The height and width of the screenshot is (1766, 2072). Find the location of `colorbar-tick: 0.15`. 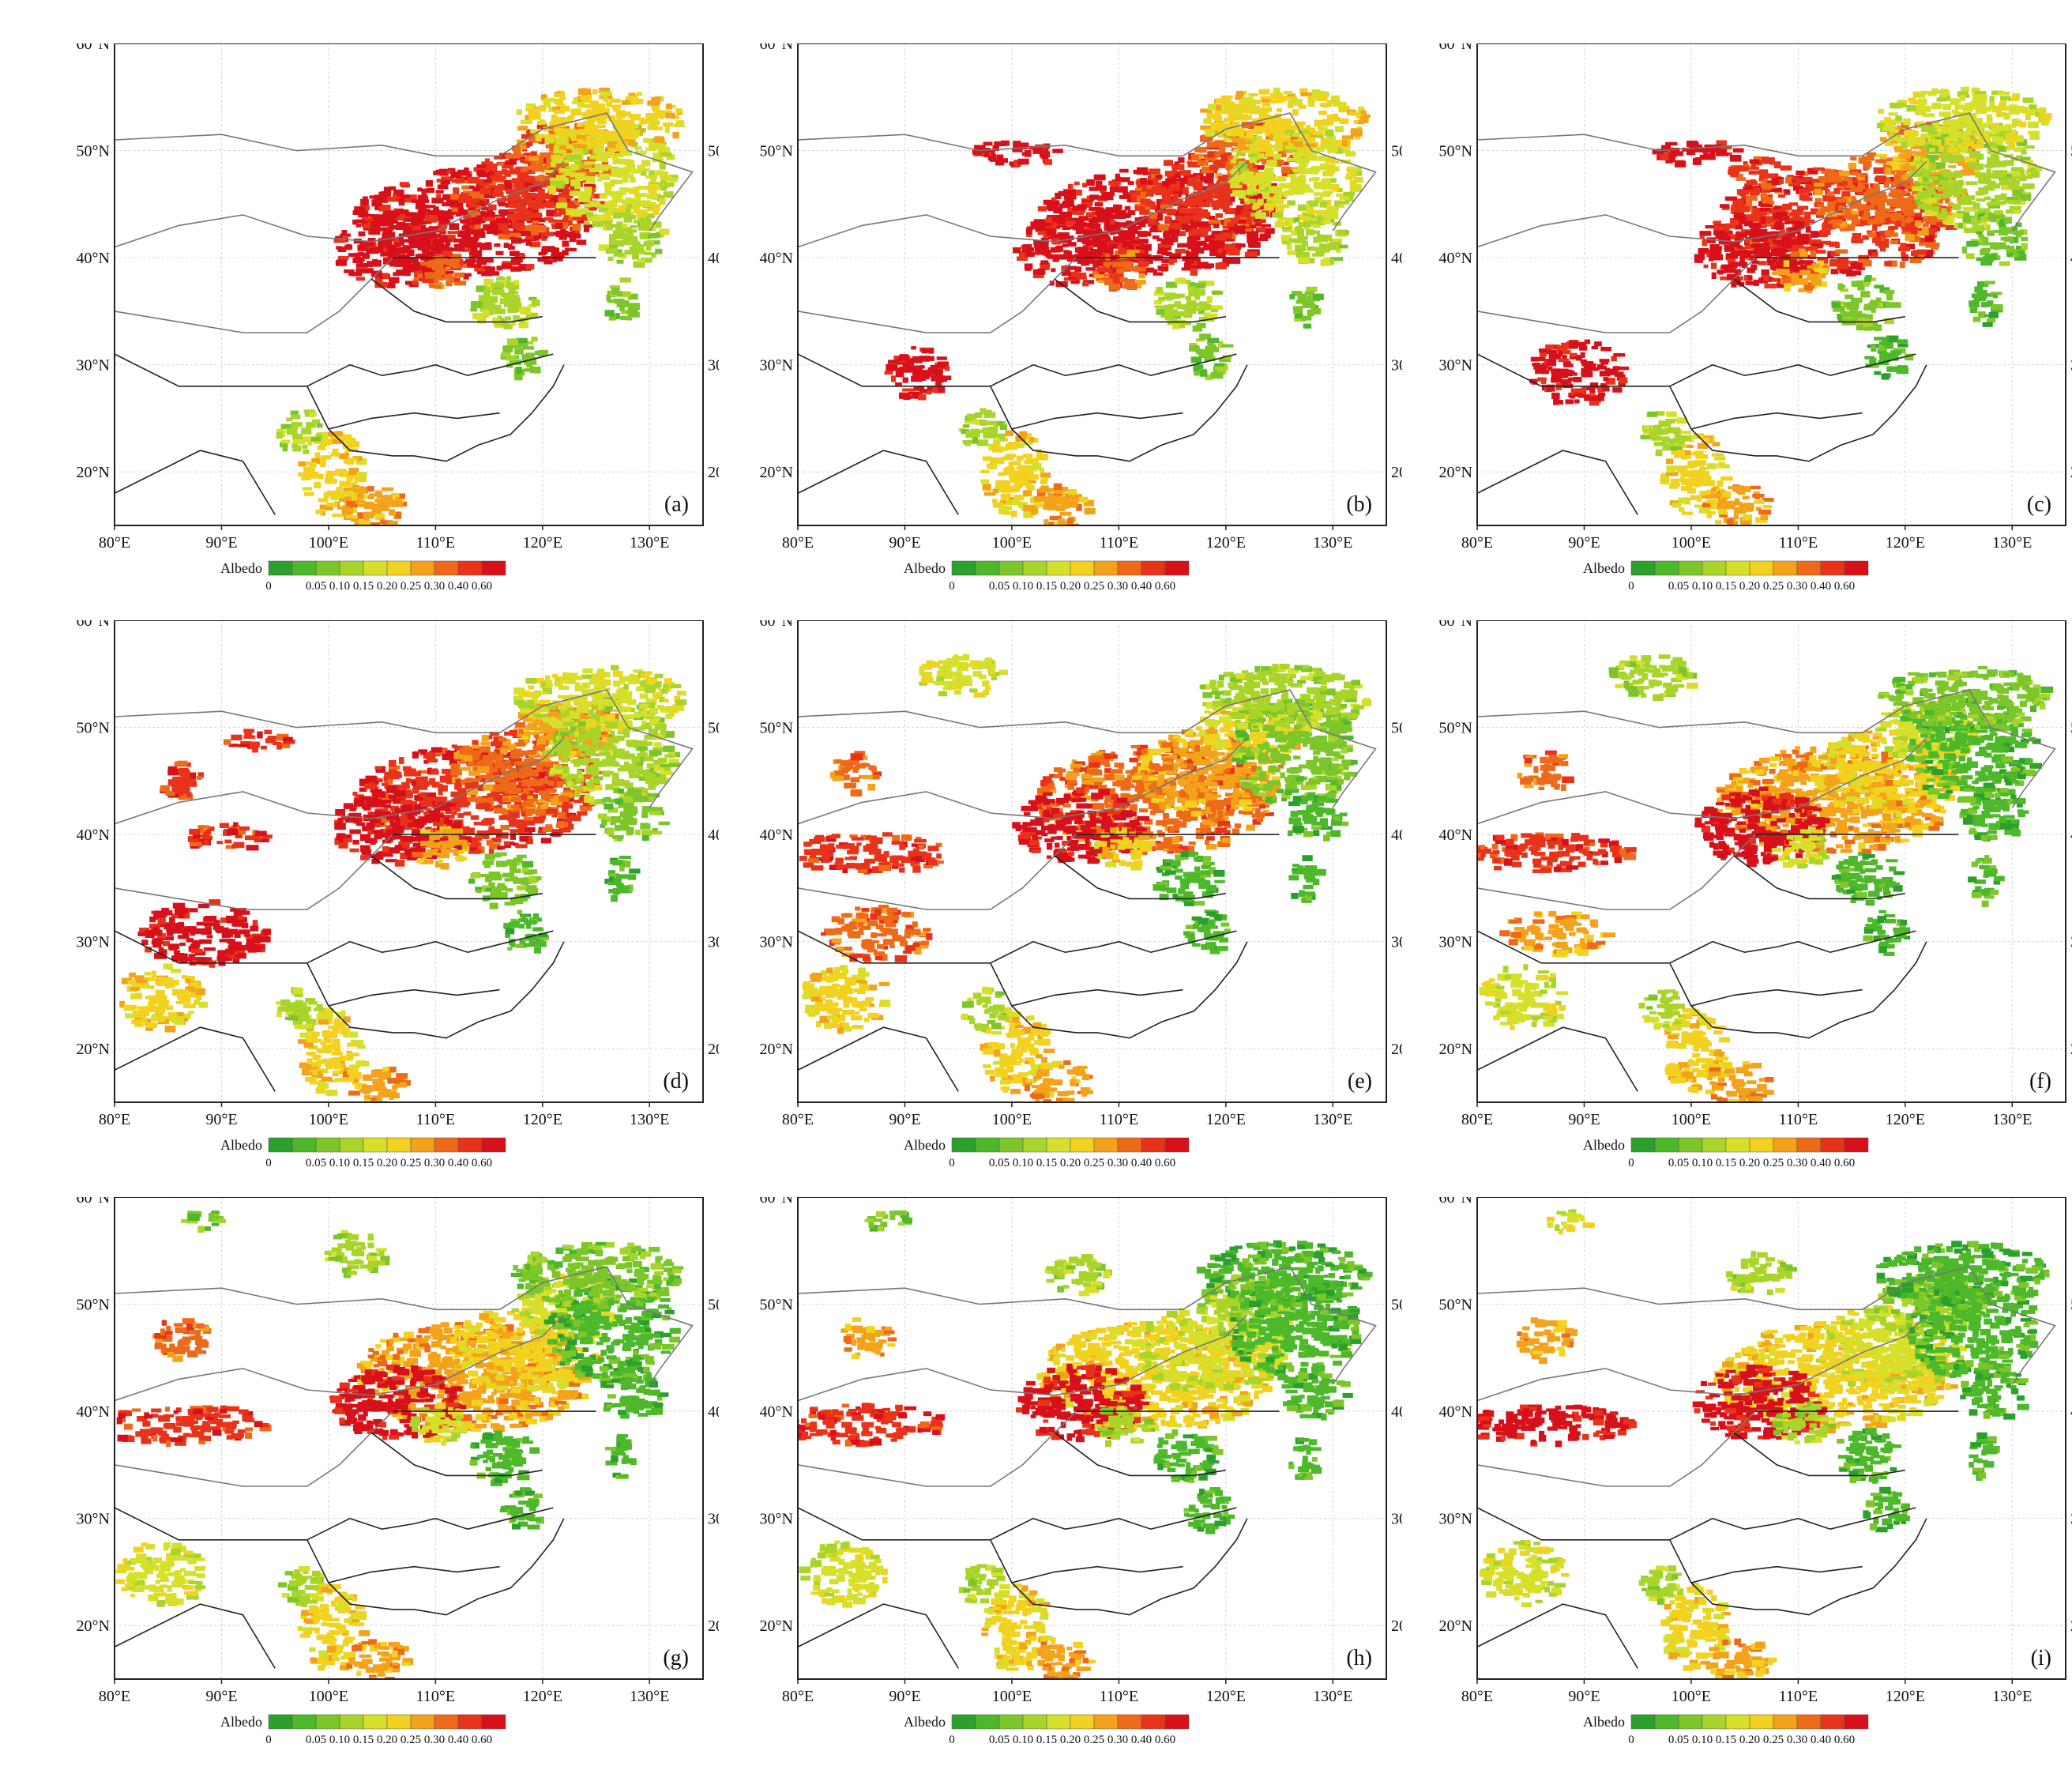

colorbar-tick: 0.15 is located at coordinates (1046, 586).